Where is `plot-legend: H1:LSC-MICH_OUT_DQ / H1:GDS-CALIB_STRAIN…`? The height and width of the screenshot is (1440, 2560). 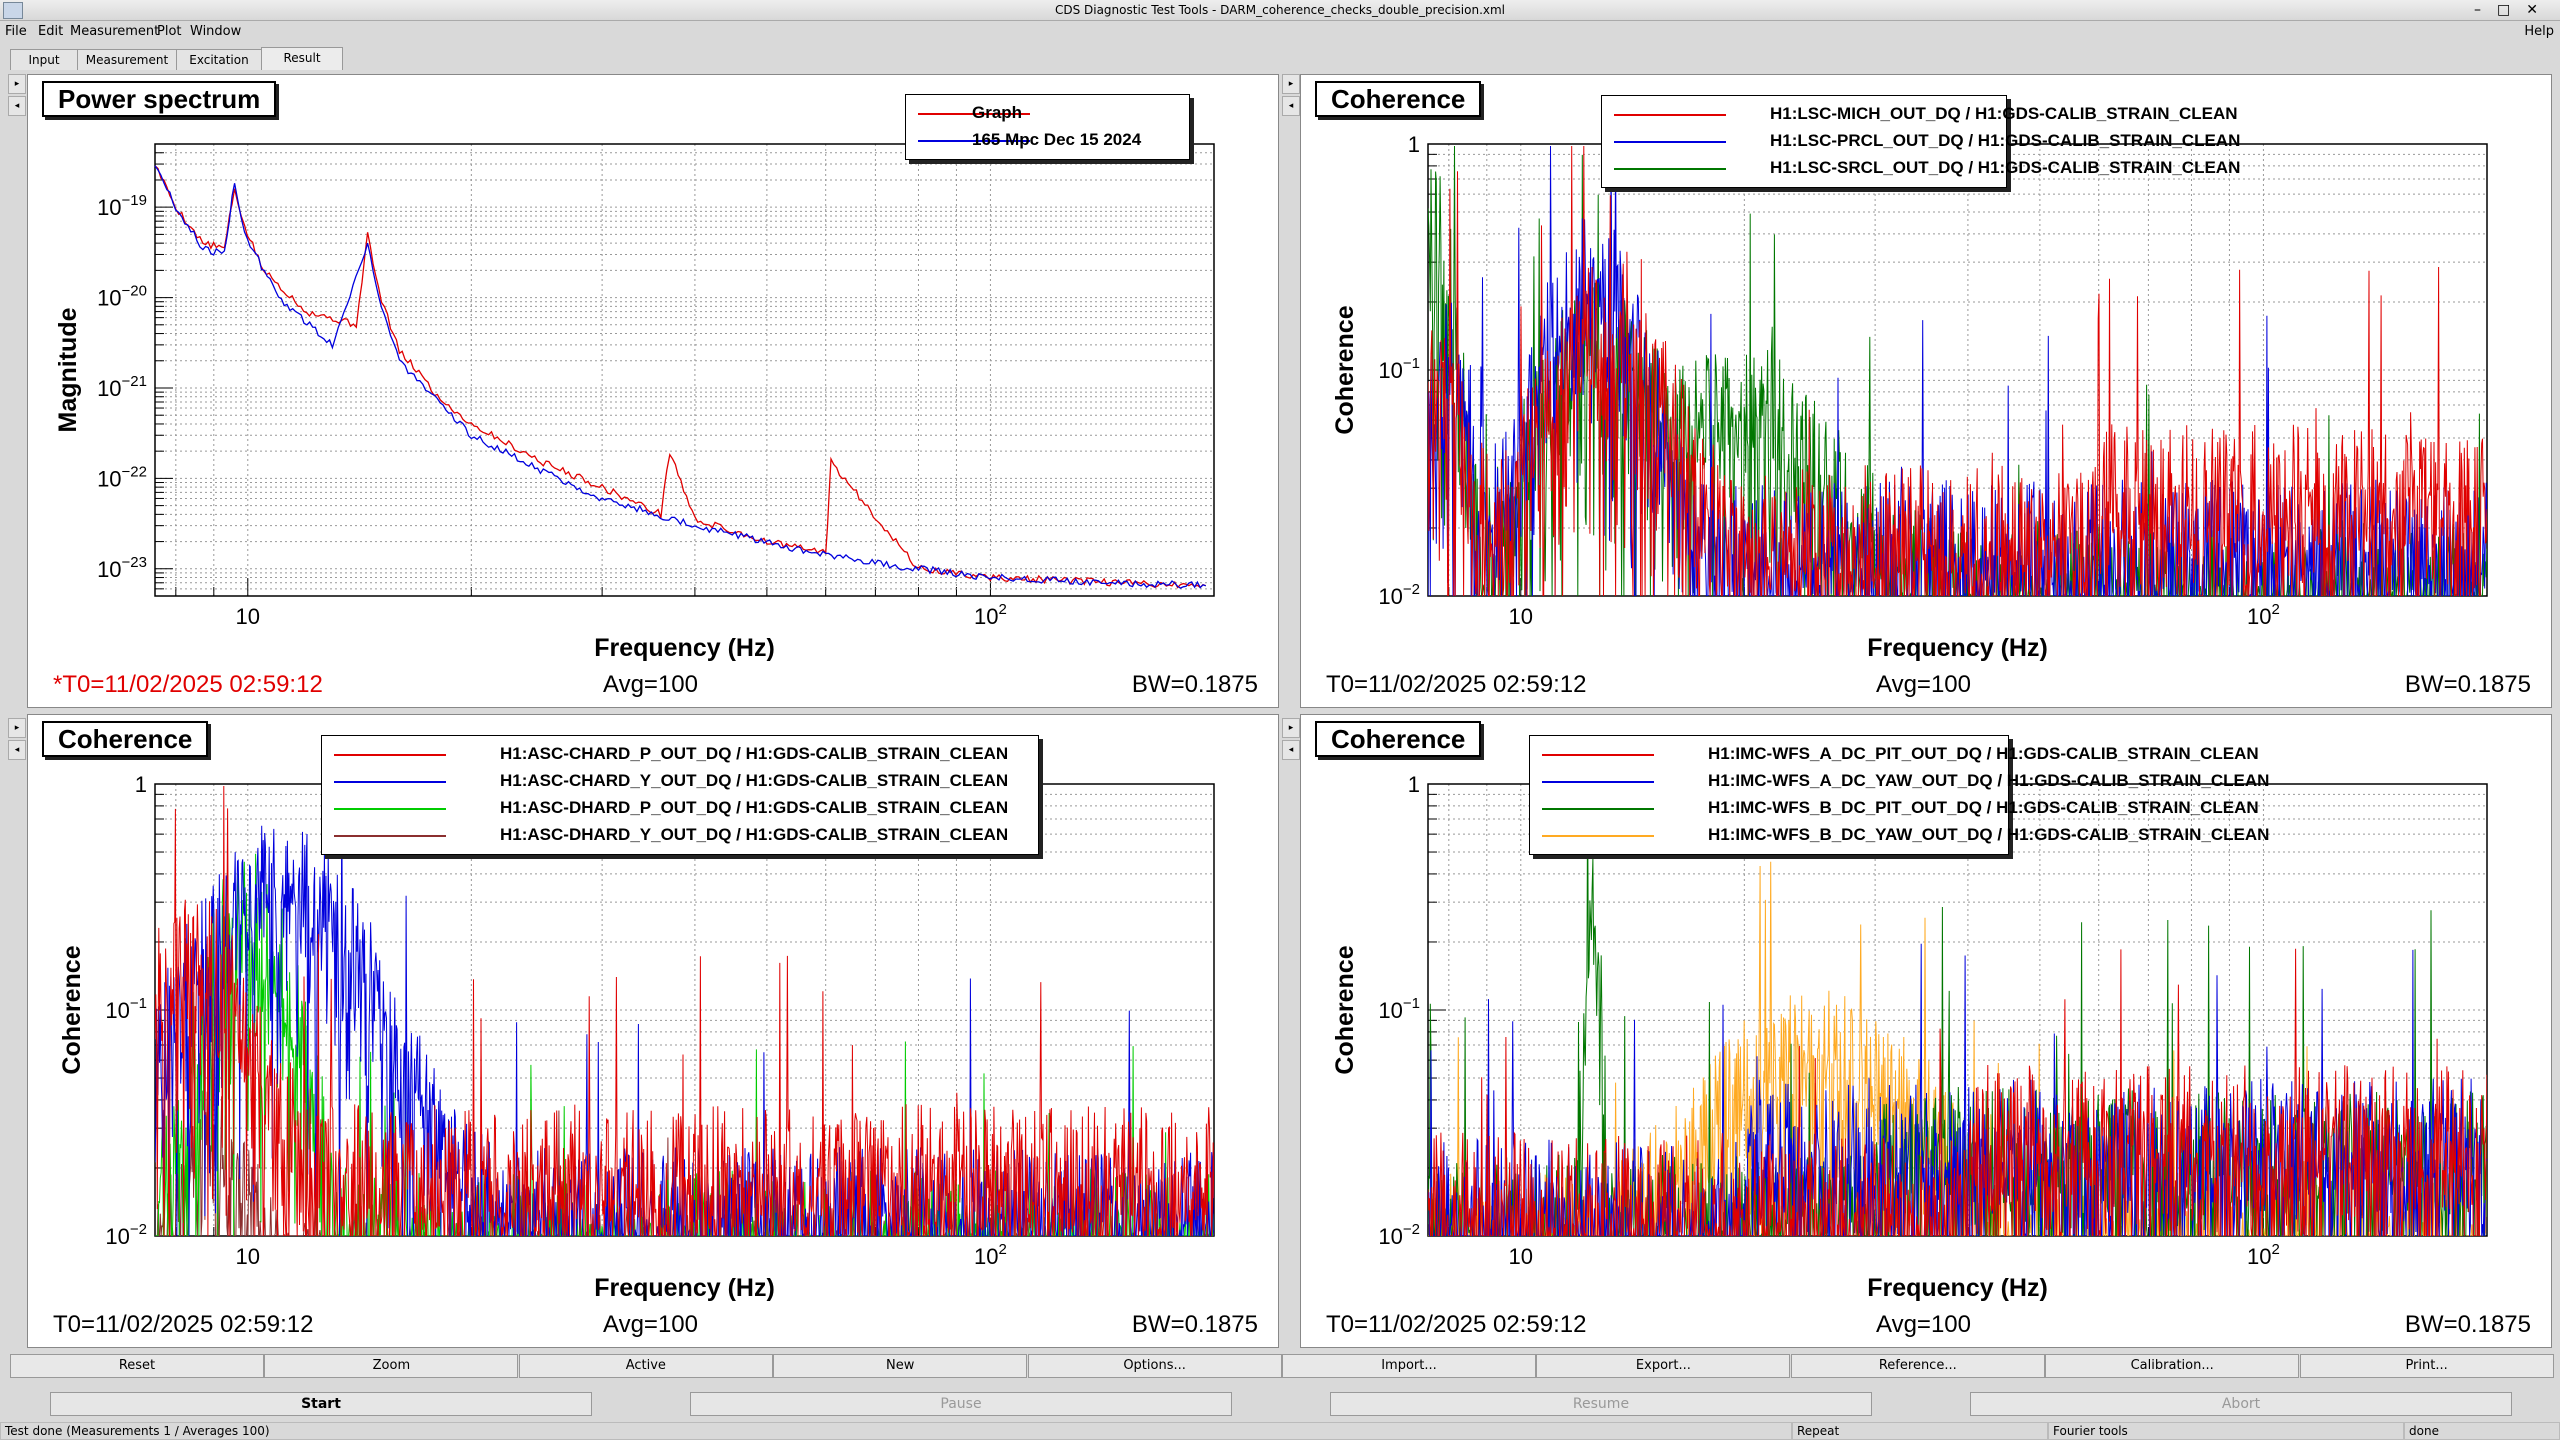
plot-legend: H1:LSC-MICH_OUT_DQ / H1:GDS-CALIB_STRAIN… is located at coordinates (1920, 141).